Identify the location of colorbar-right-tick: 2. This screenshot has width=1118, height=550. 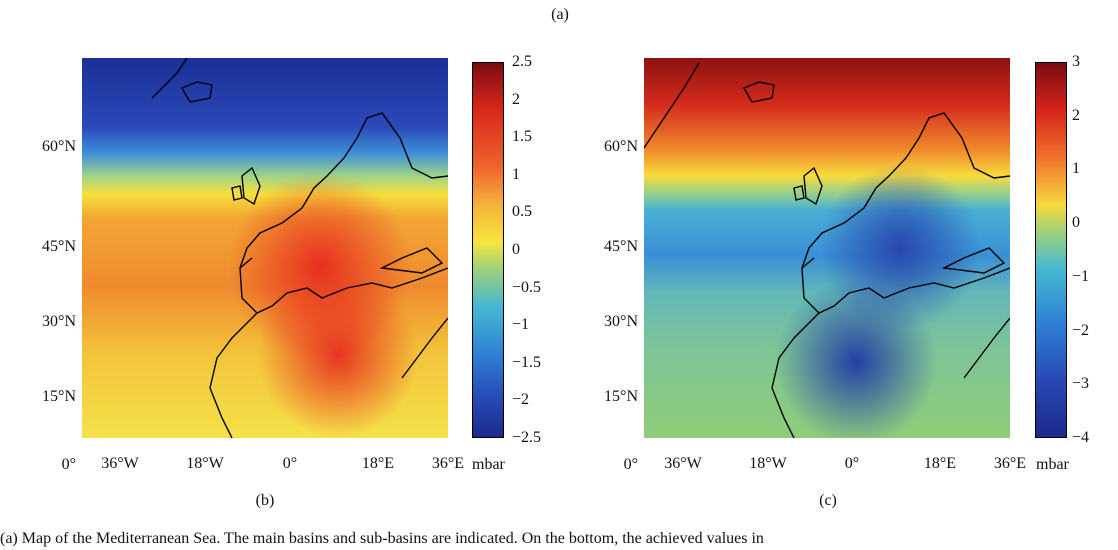
(1076, 115).